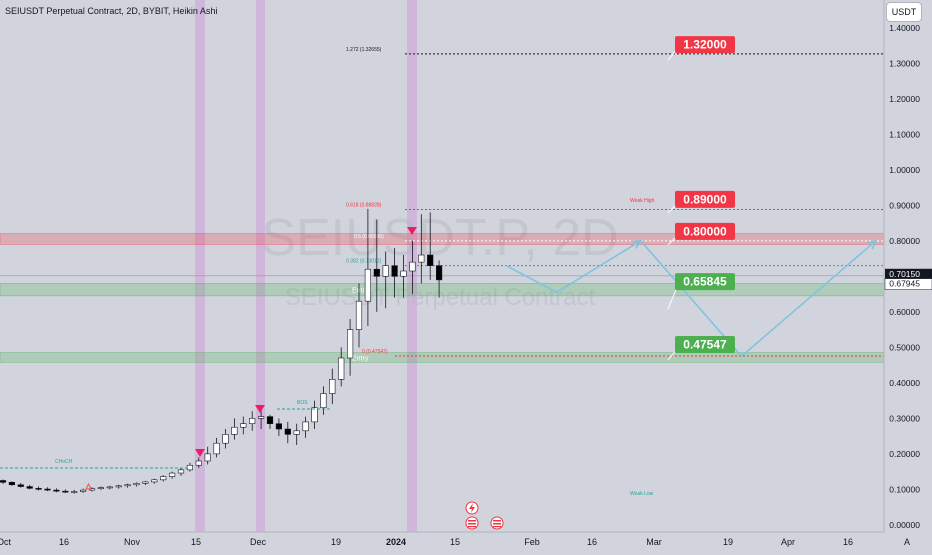 The width and height of the screenshot is (932, 555). What do you see at coordinates (904, 170) in the screenshot?
I see `price-tick-label: 1.00000` at bounding box center [904, 170].